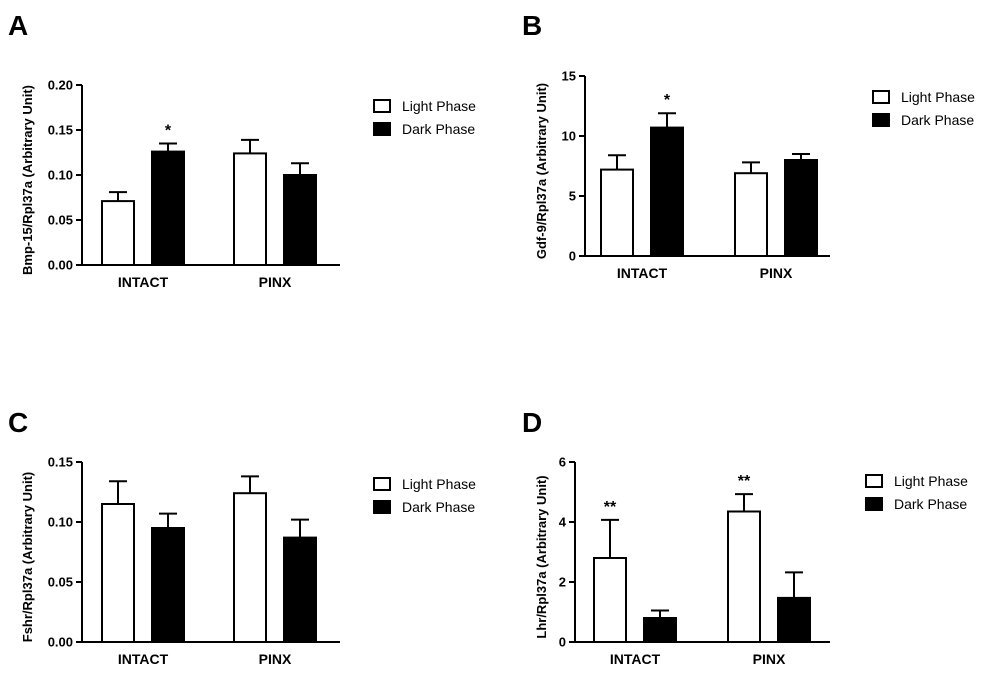  What do you see at coordinates (541, 556) in the screenshot?
I see `y-axis-title: Lhr/Rpl37a (Arbitrary Unit)` at bounding box center [541, 556].